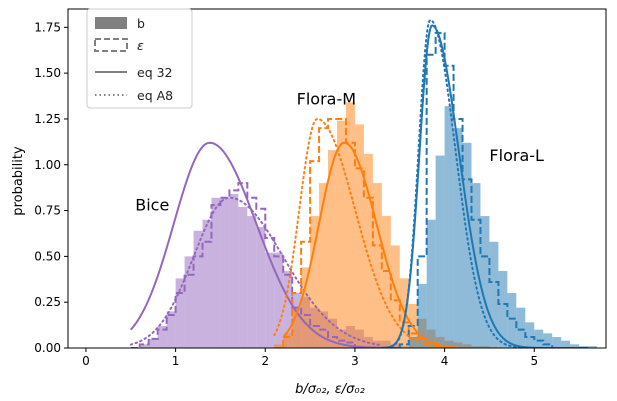 This screenshot has width=617, height=401. What do you see at coordinates (111, 45) in the screenshot?
I see `legend-swatch-dashed` at bounding box center [111, 45].